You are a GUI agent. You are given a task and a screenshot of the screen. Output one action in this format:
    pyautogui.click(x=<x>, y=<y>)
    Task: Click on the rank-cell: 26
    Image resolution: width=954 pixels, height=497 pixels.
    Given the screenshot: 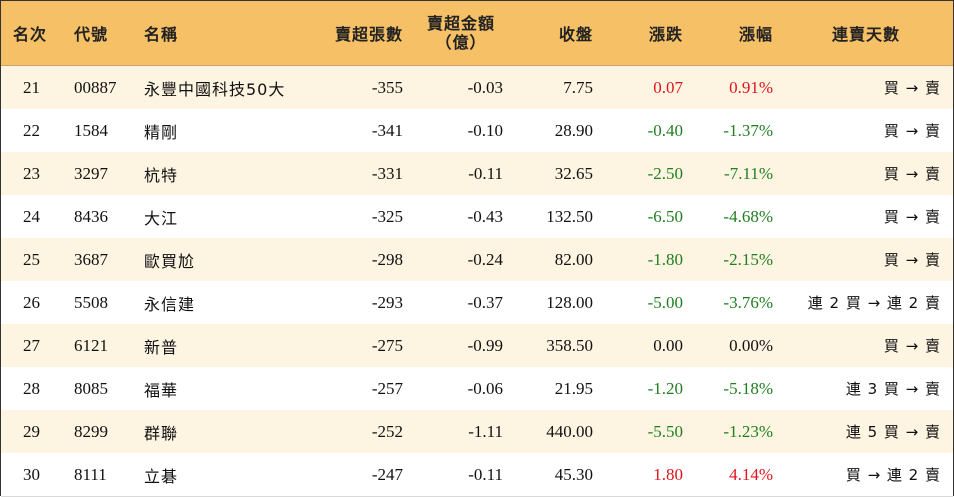 What is the action you would take?
    pyautogui.click(x=31, y=302)
    